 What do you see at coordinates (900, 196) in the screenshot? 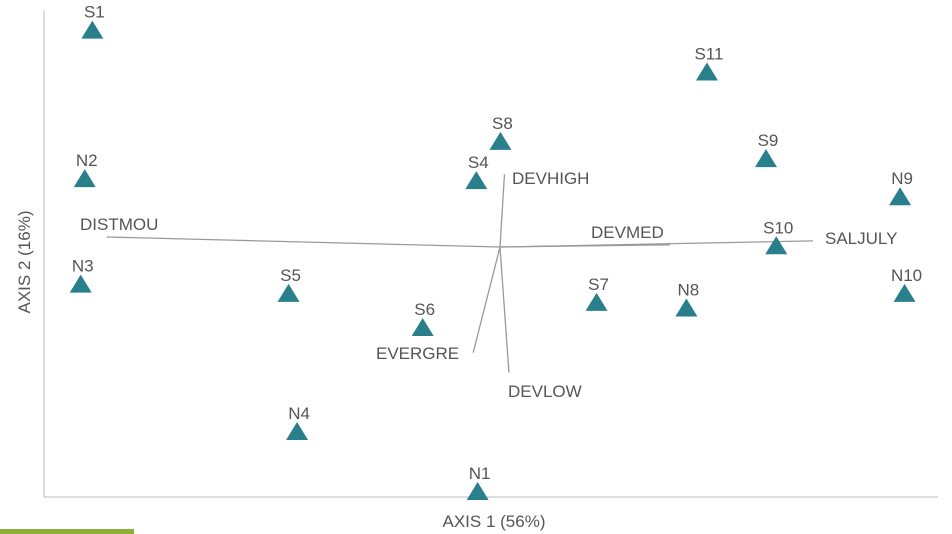
I see `point-n9` at bounding box center [900, 196].